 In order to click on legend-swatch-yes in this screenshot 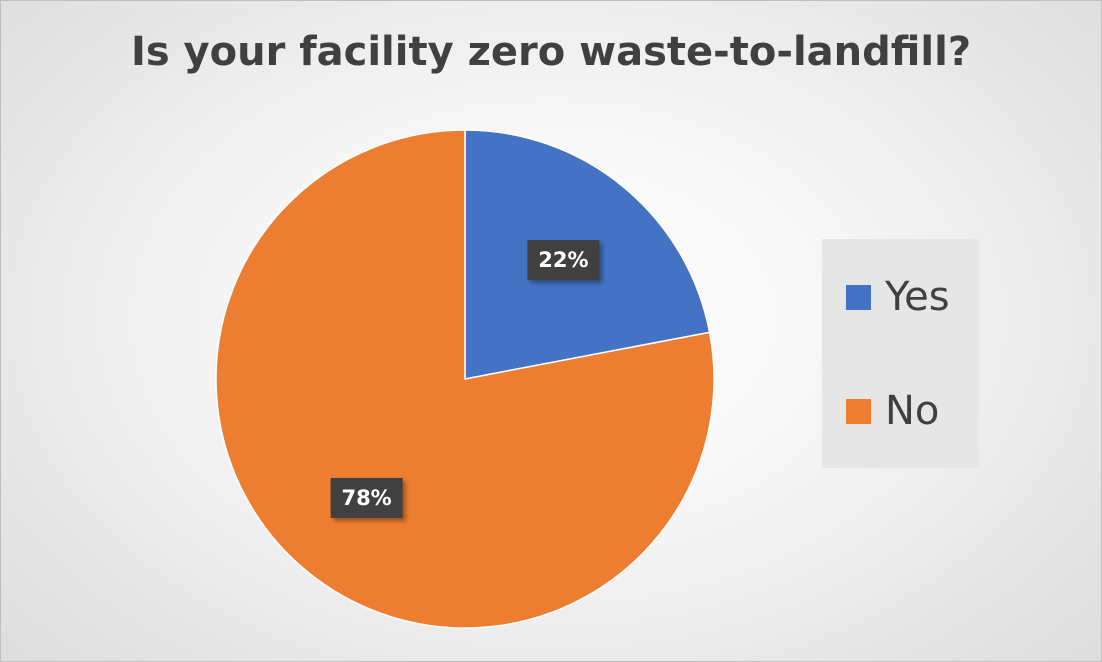, I will do `click(858, 297)`.